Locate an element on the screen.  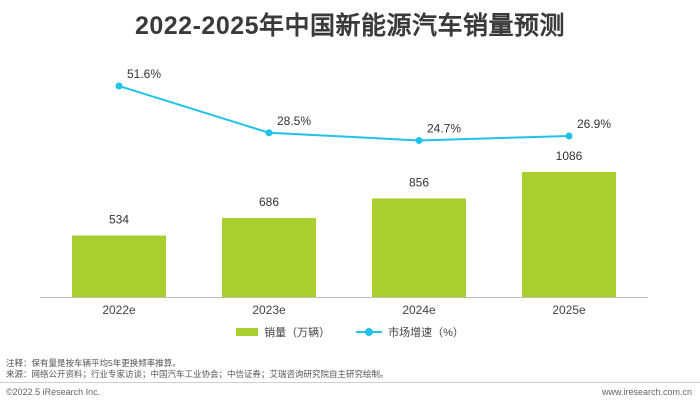
website: www.iresearch.com.cn is located at coordinates (646, 392).